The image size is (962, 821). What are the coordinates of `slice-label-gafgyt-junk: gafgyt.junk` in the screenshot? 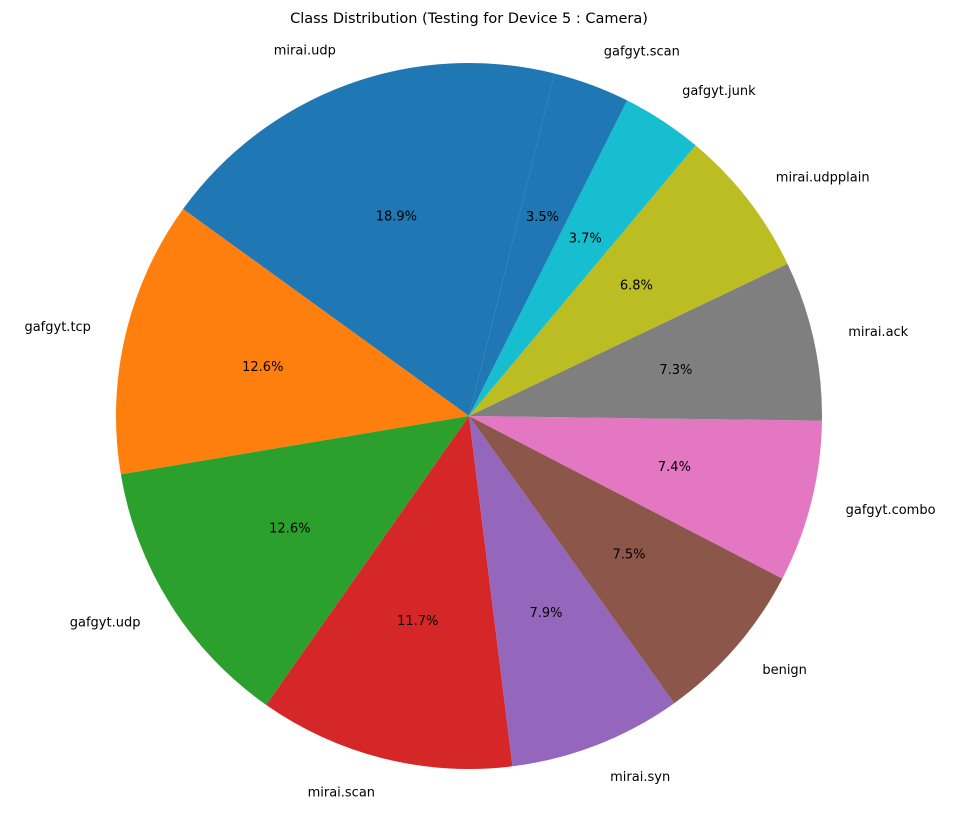 It's located at (719, 91).